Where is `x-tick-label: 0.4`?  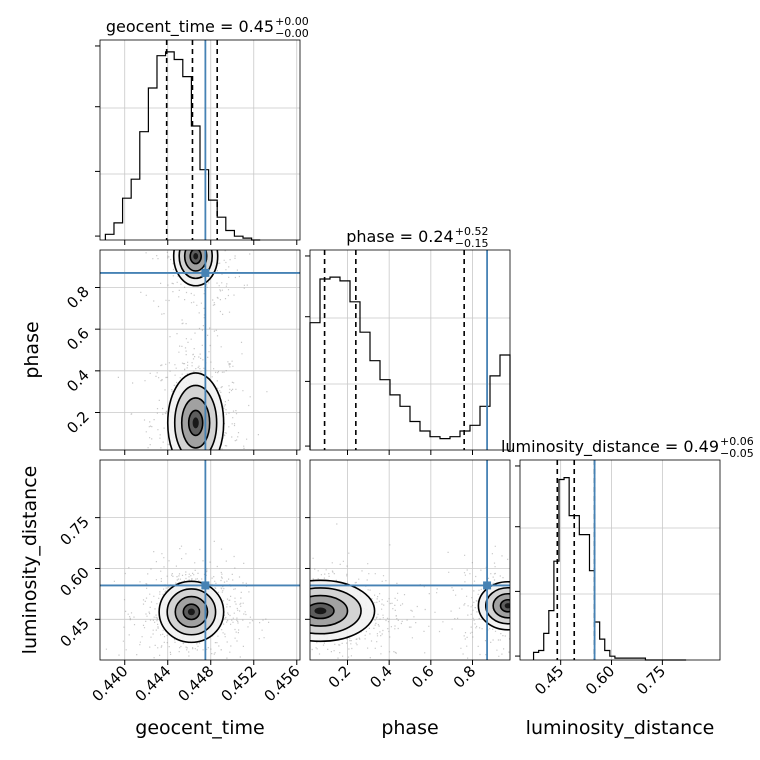
x-tick-label: 0.4 is located at coordinates (381, 677).